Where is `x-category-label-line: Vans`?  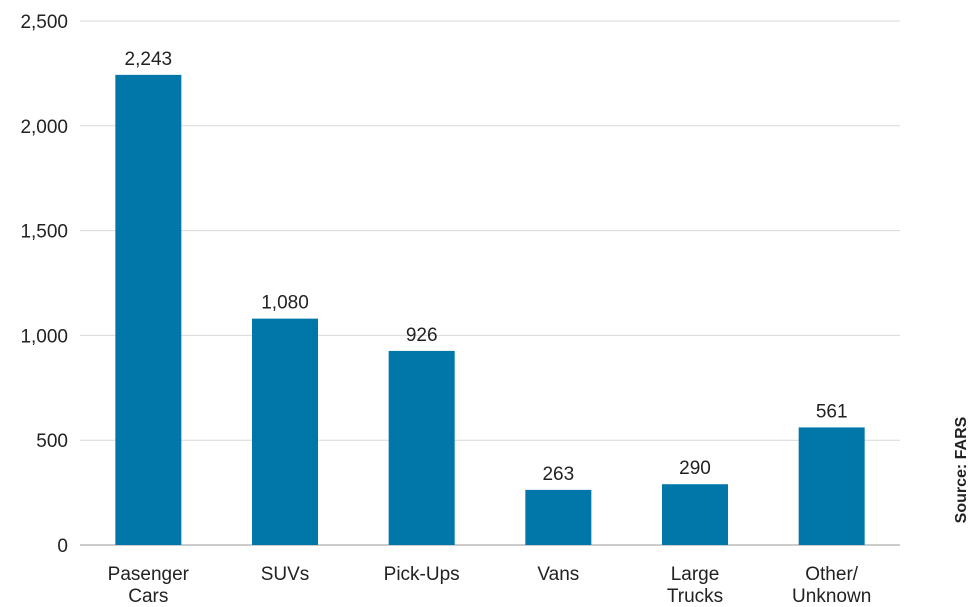
x-category-label-line: Vans is located at coordinates (558, 574).